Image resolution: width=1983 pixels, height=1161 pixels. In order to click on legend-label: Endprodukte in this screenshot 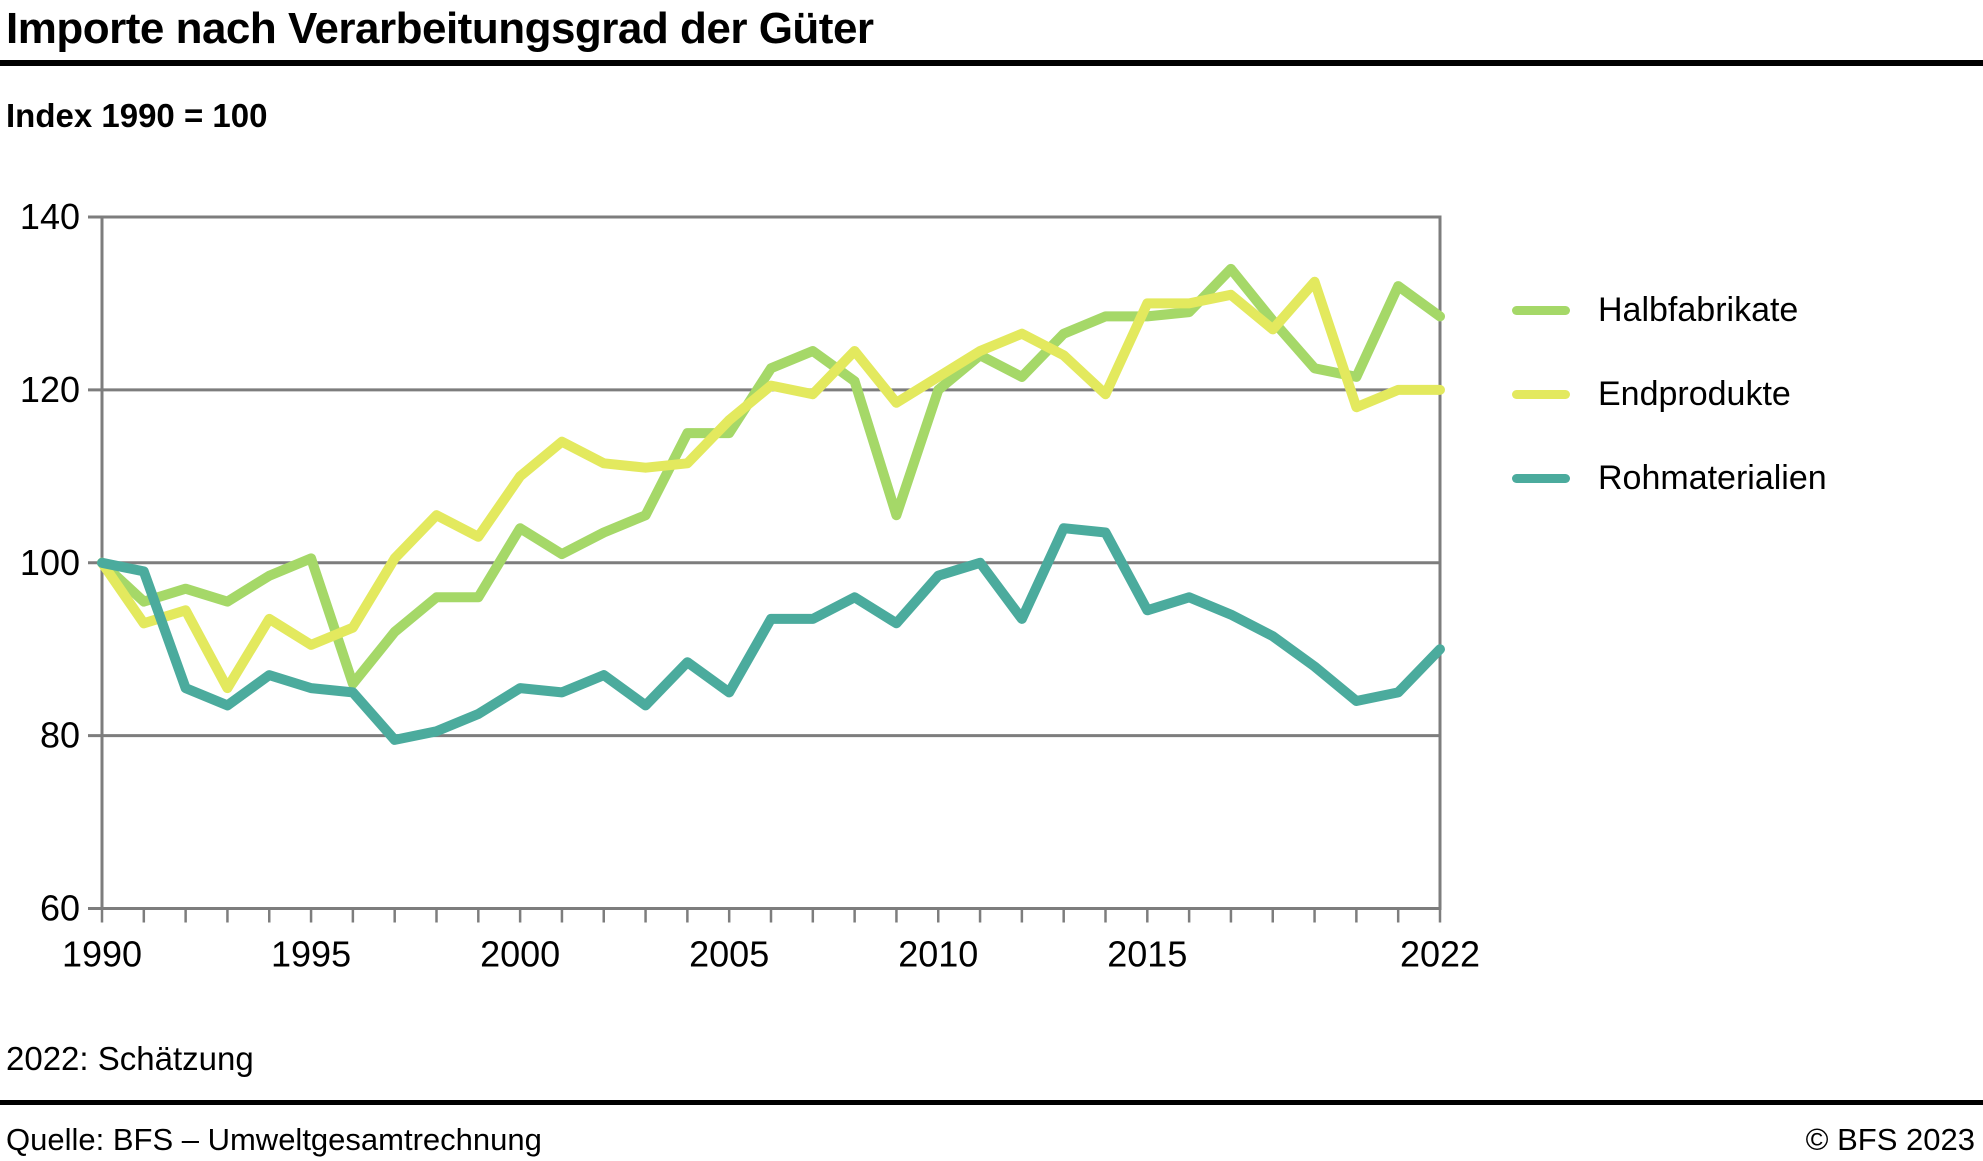, I will do `click(1694, 393)`.